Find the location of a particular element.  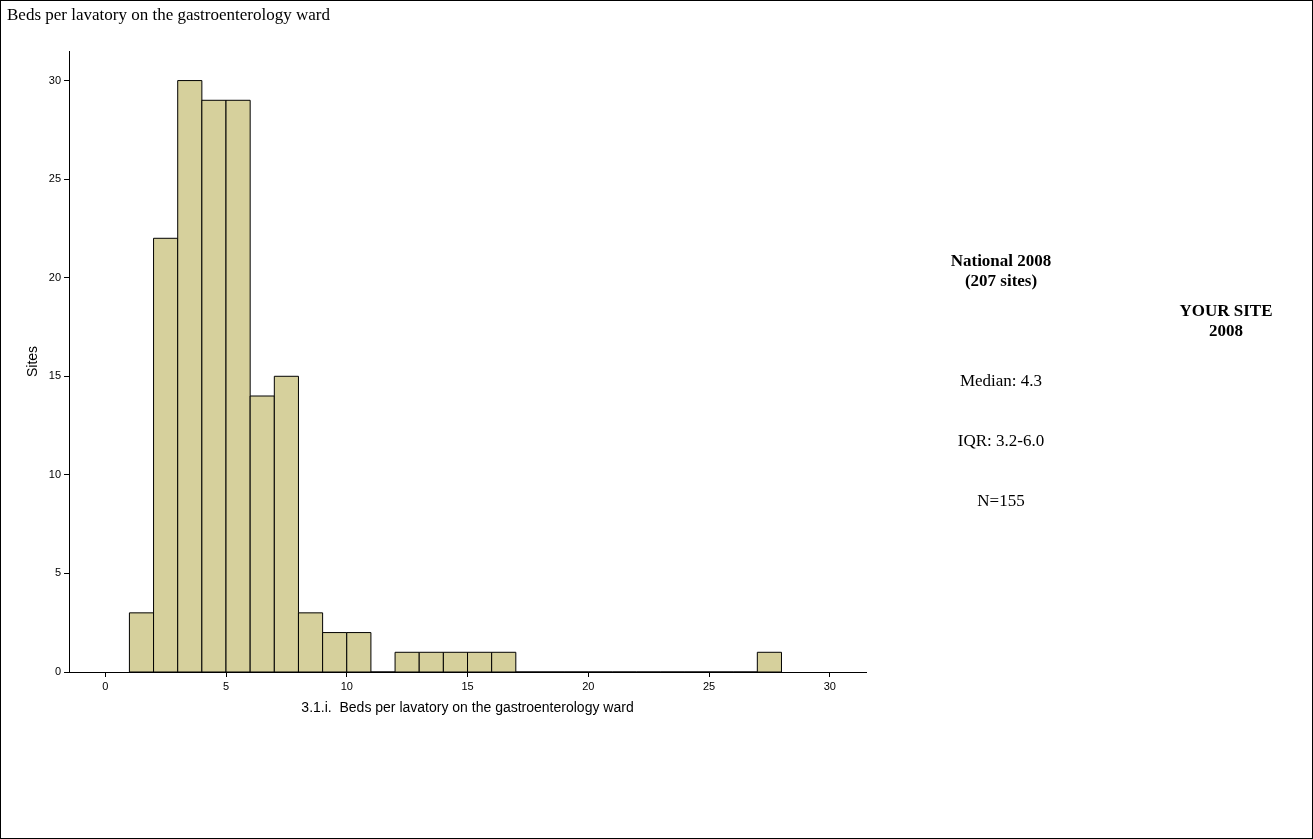

text: IQR: 3.2-6.0 is located at coordinates (1001, 441).